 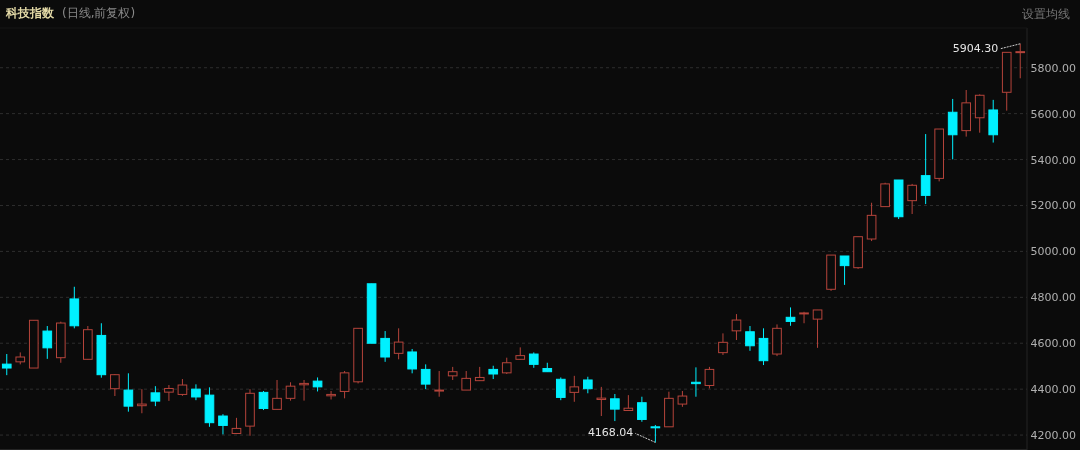 What do you see at coordinates (1053, 206) in the screenshot?
I see `y-tick-label: 5200.00` at bounding box center [1053, 206].